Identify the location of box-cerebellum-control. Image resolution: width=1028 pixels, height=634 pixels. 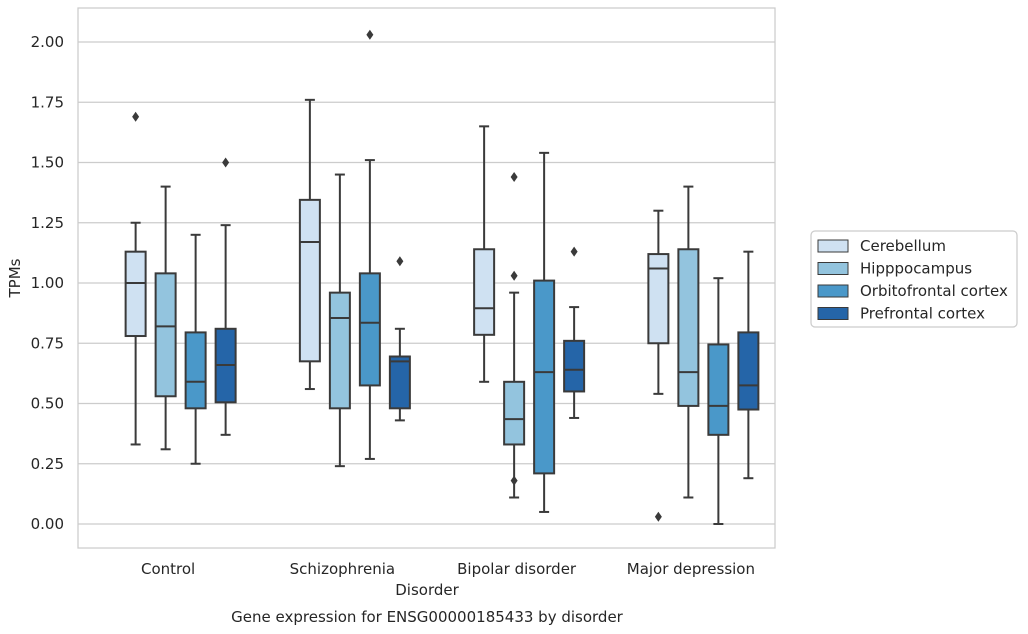
(135, 278).